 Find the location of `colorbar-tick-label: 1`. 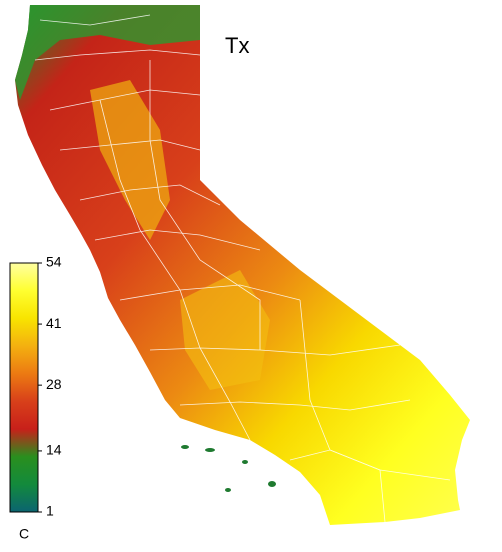

colorbar-tick-label: 1 is located at coordinates (50, 511).